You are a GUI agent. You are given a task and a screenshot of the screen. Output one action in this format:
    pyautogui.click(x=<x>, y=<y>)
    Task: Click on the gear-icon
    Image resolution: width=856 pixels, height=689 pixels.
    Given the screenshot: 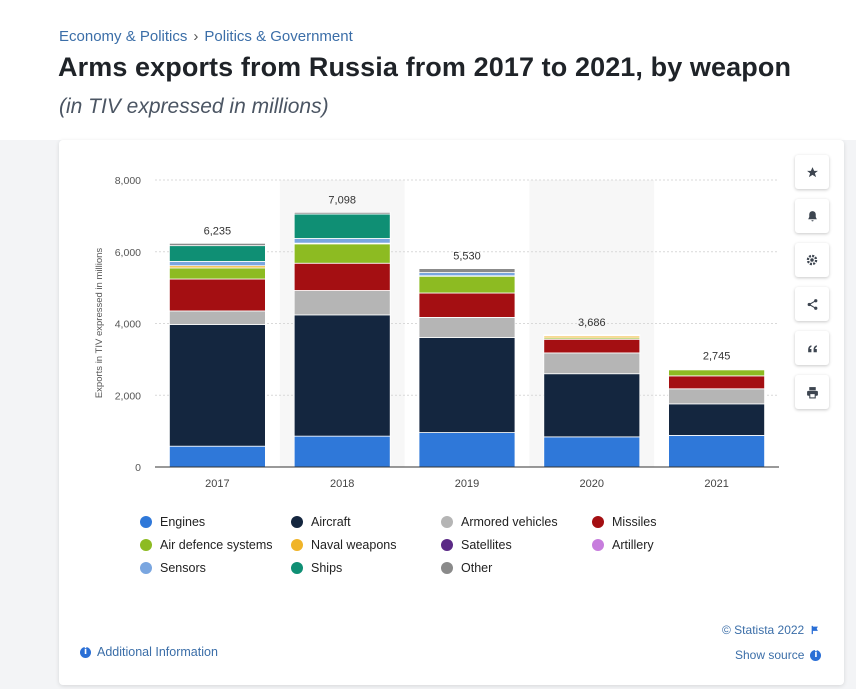 What is the action you would take?
    pyautogui.click(x=812, y=260)
    